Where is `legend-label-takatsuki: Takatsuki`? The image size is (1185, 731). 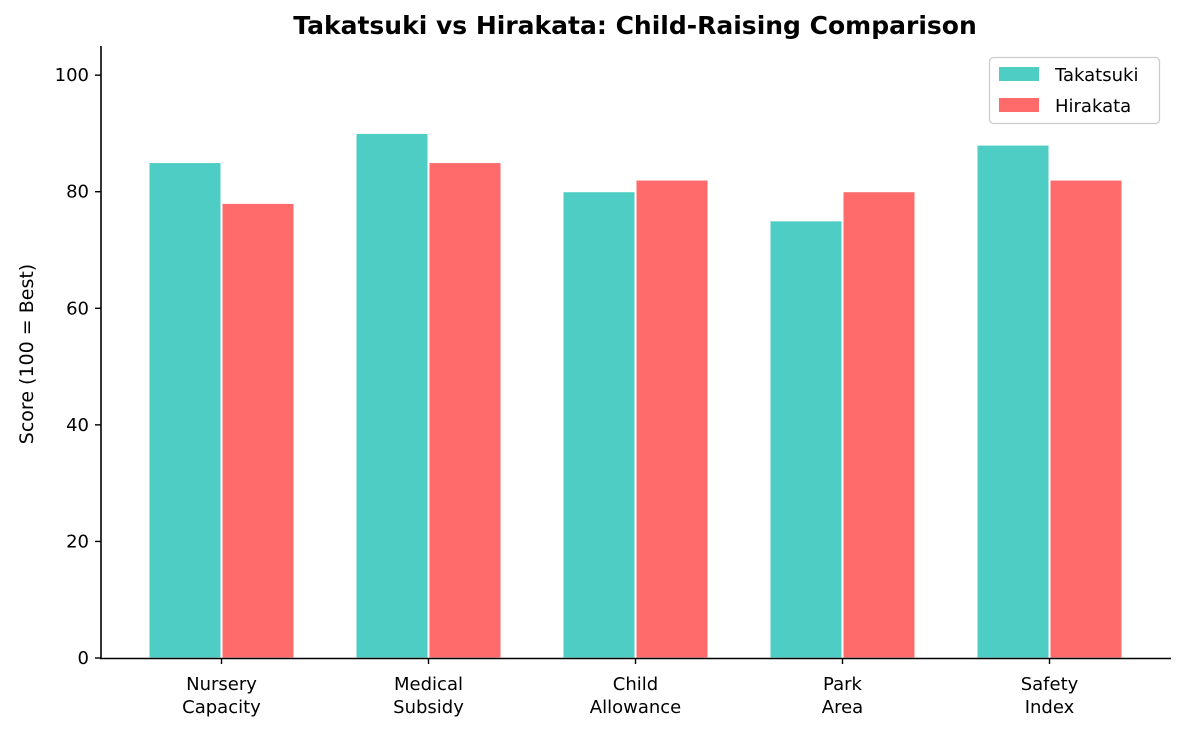 legend-label-takatsuki: Takatsuki is located at coordinates (1096, 75).